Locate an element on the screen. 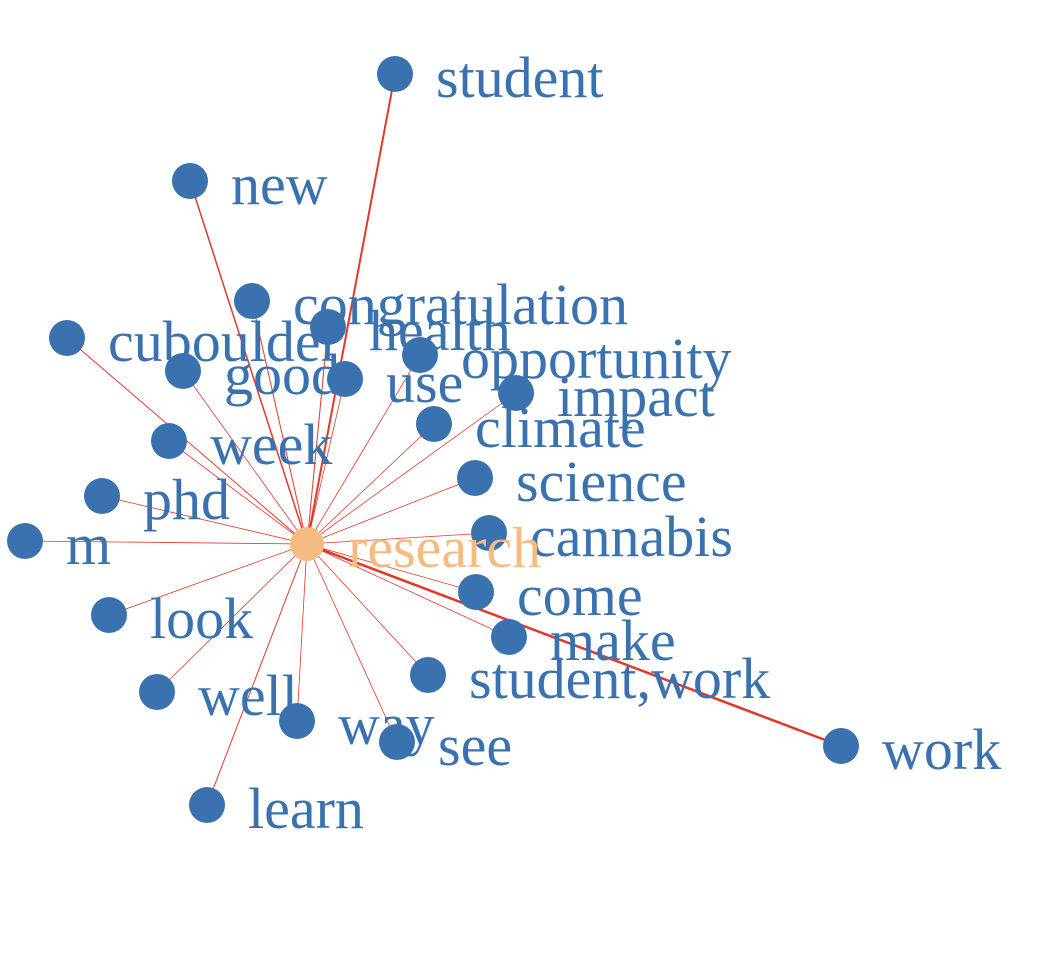 The height and width of the screenshot is (956, 1048). node-use: use is located at coordinates (395, 382).